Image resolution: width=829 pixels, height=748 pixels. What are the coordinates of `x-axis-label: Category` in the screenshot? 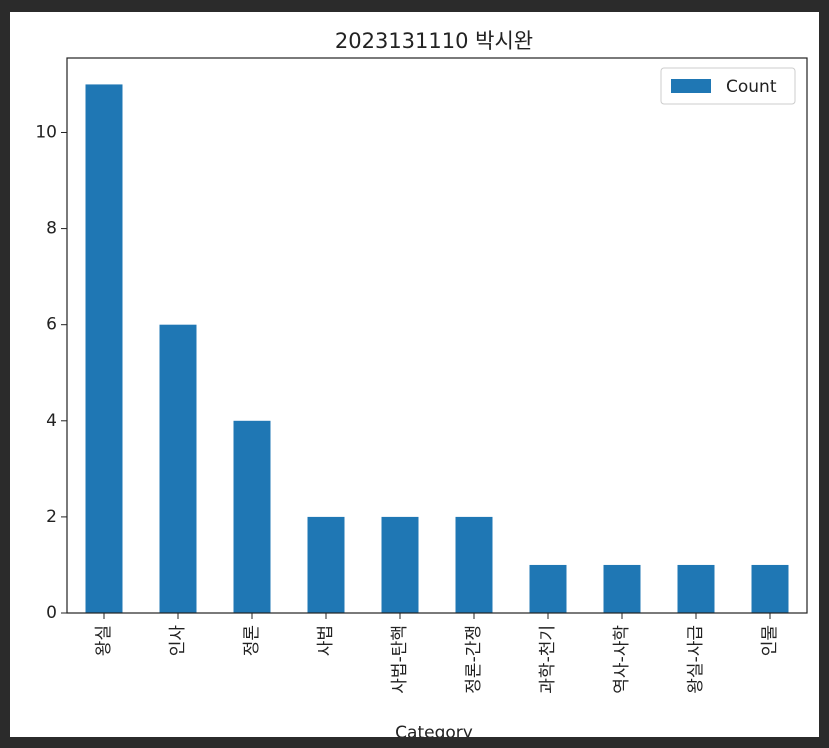 It's located at (434, 730).